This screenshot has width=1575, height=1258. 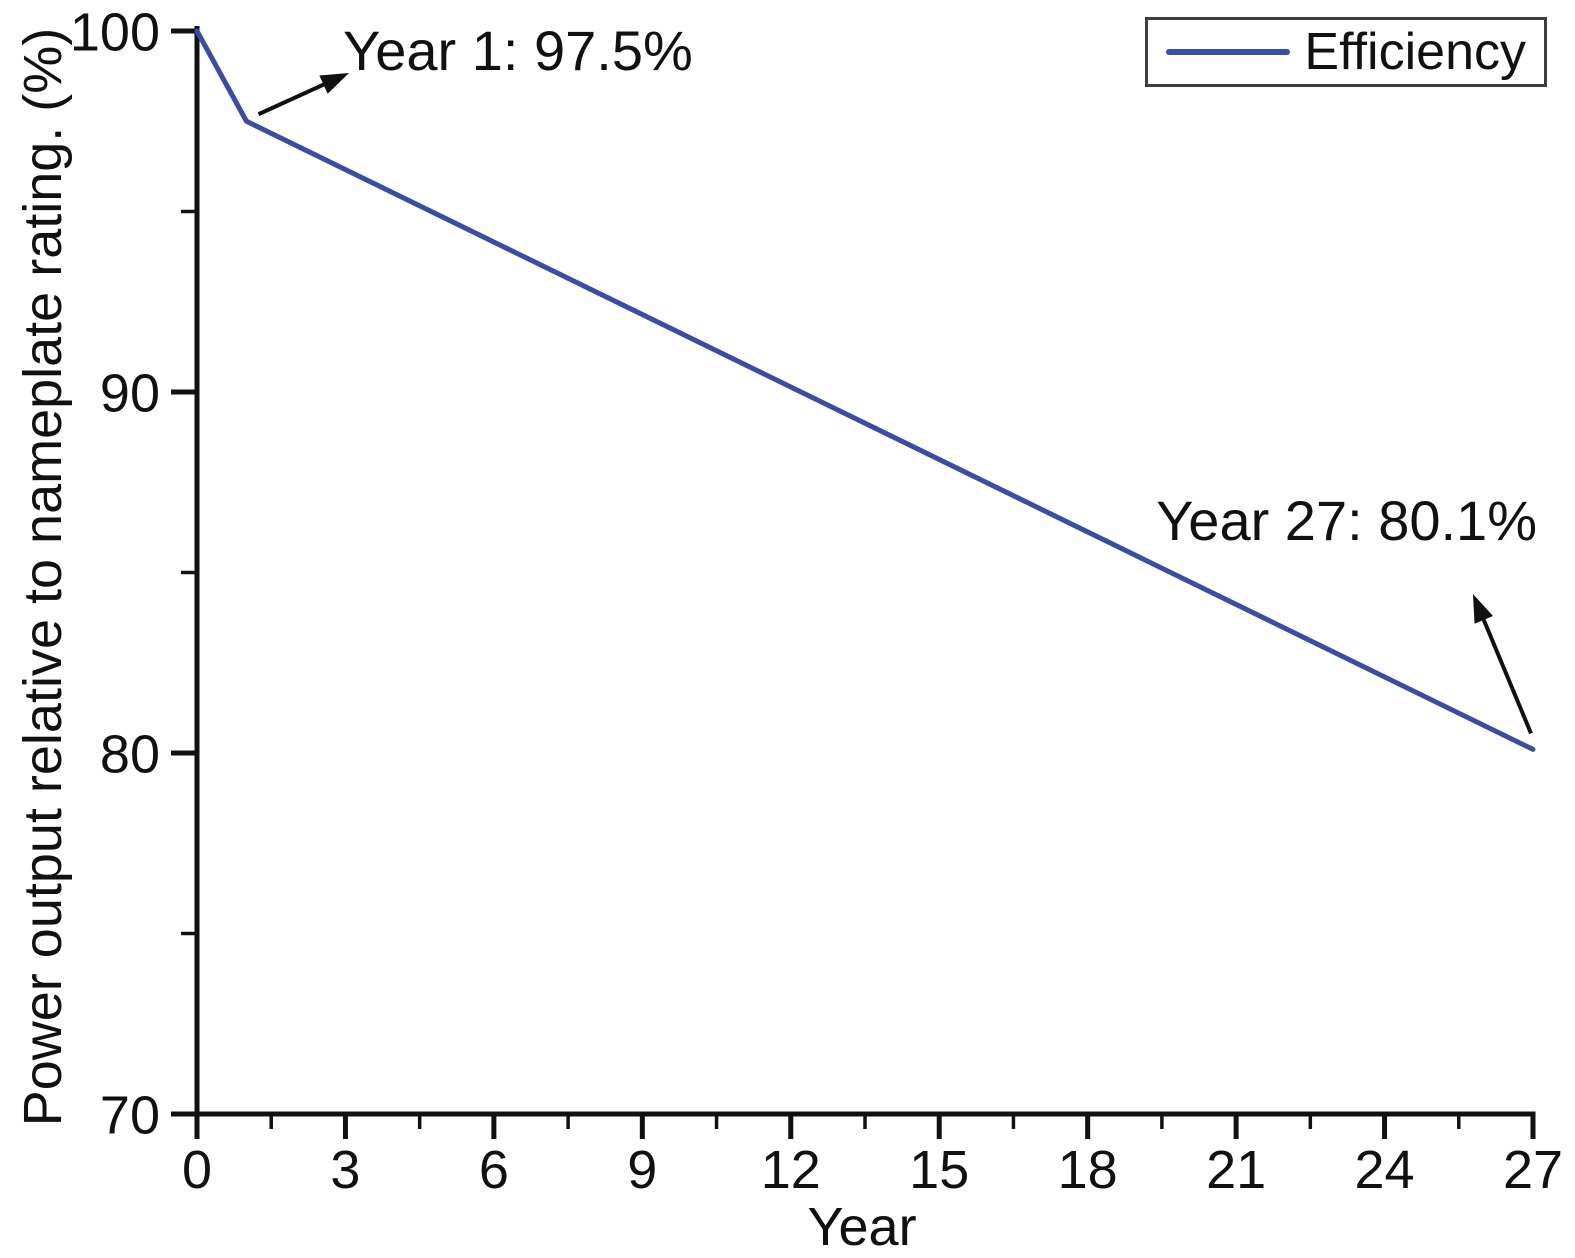 I want to click on legend-label-efficiency: Efficiency, so click(x=1415, y=52).